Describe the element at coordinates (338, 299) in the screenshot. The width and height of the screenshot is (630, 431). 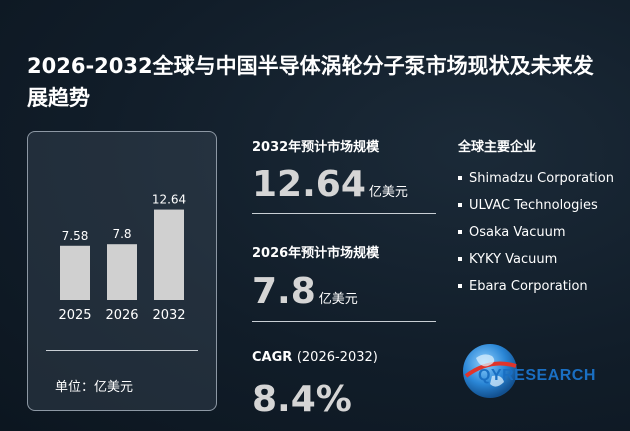
I see `market-2026-unit: 亿美元` at that location.